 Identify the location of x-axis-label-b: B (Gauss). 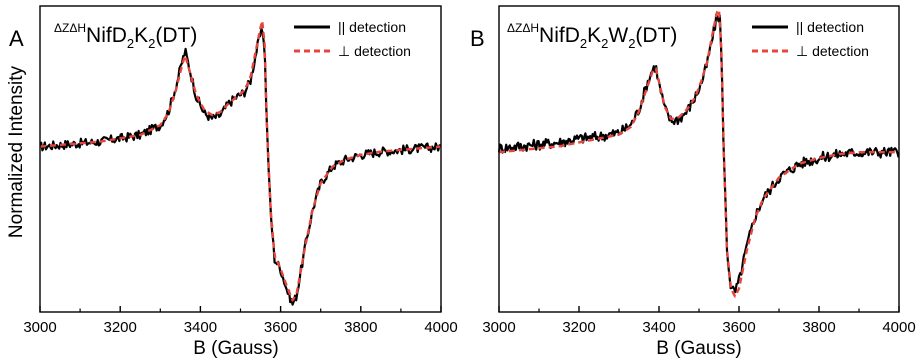
(699, 348).